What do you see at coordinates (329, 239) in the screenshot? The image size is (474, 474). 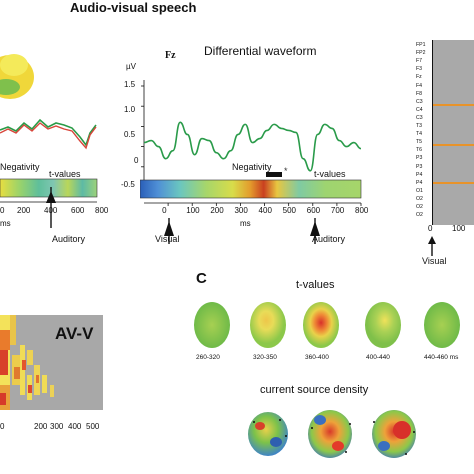 I see `mid-auditory-label: Auditory` at bounding box center [329, 239].